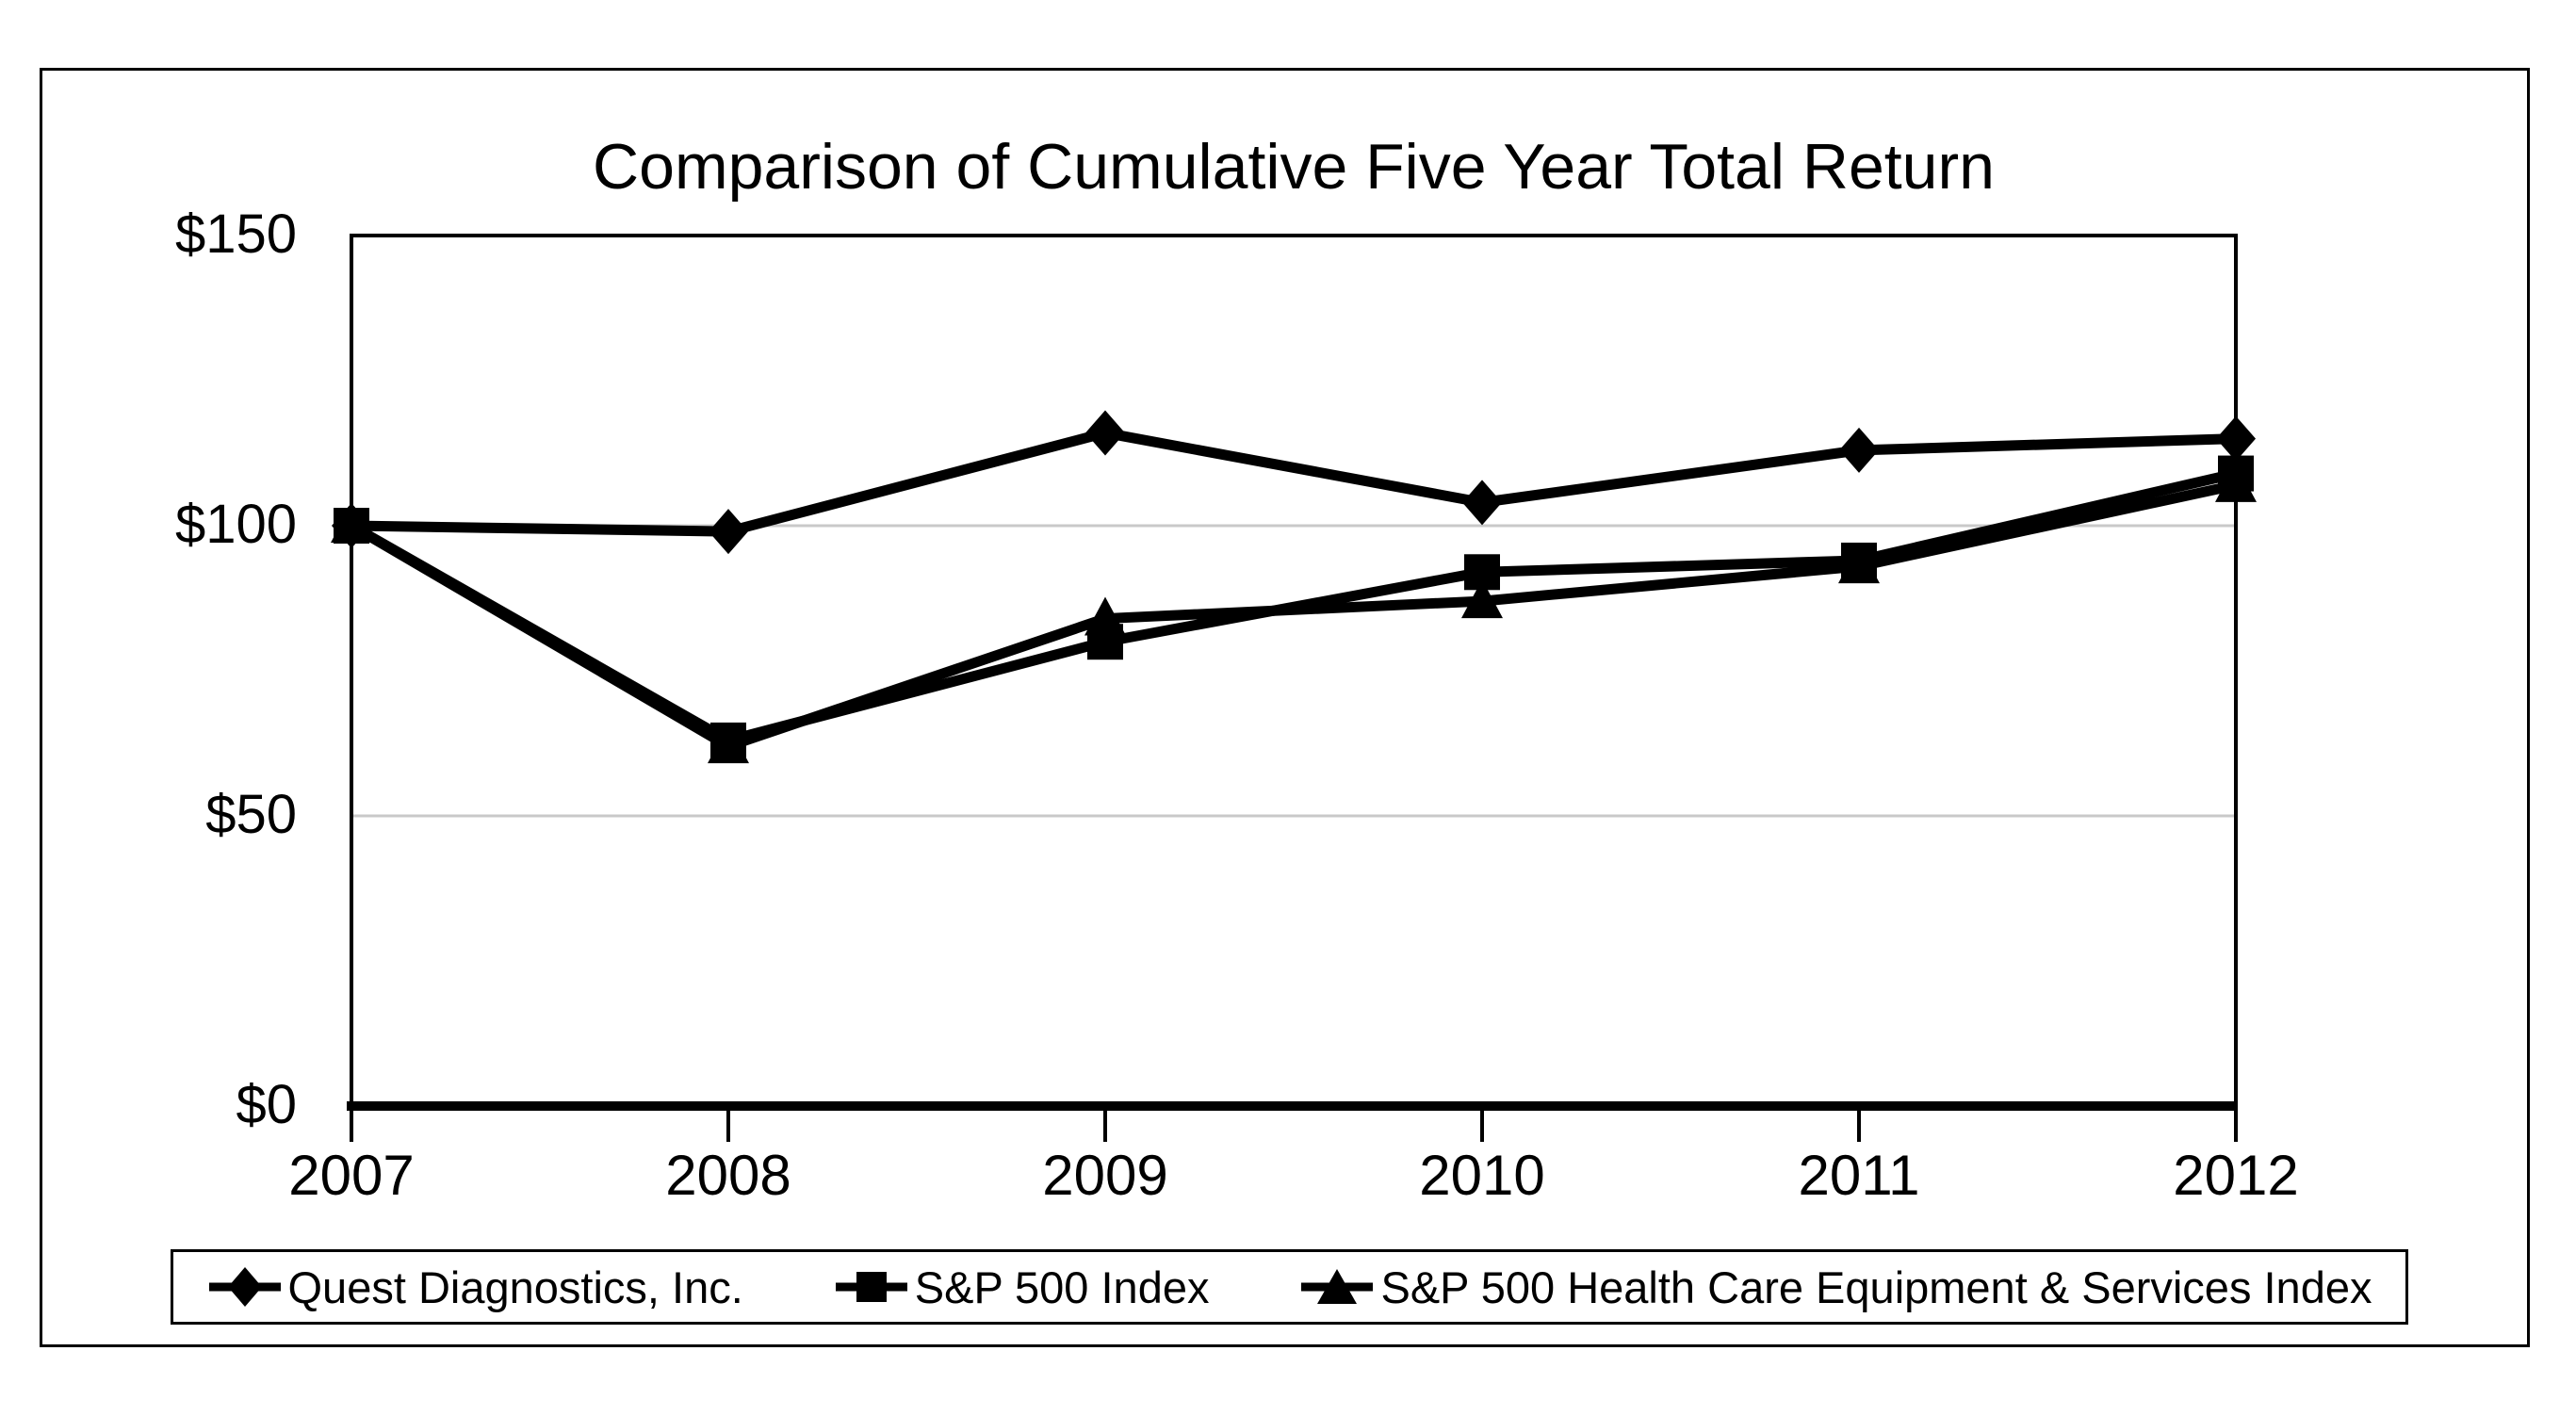  Describe the element at coordinates (728, 1175) in the screenshot. I see `x-tick-label-2008: 2008` at that location.